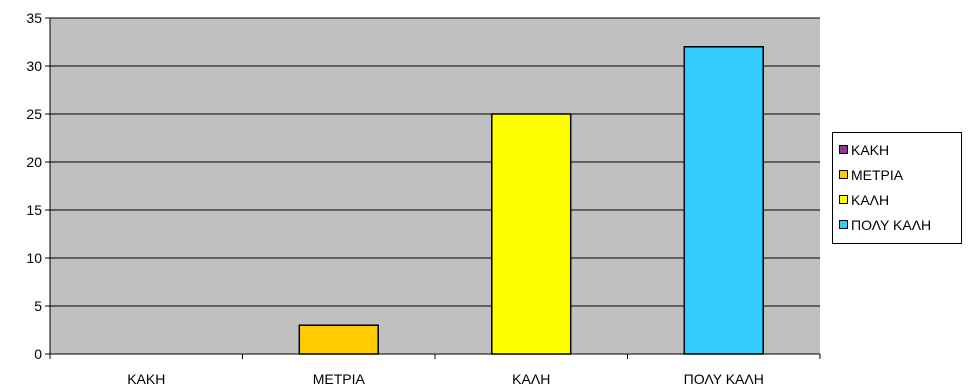 The width and height of the screenshot is (969, 388). I want to click on y-tick-label: 10, so click(34, 258).